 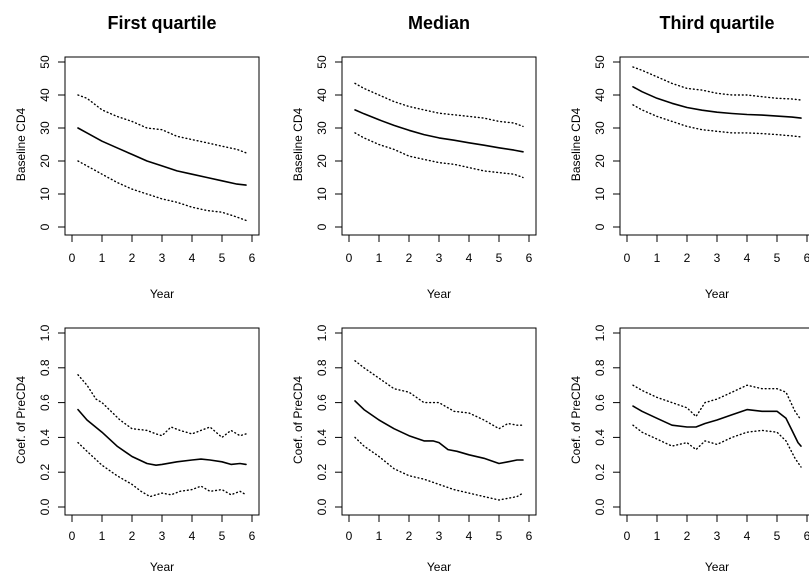 What do you see at coordinates (161, 23) in the screenshot?
I see `panel-title: First quartile` at bounding box center [161, 23].